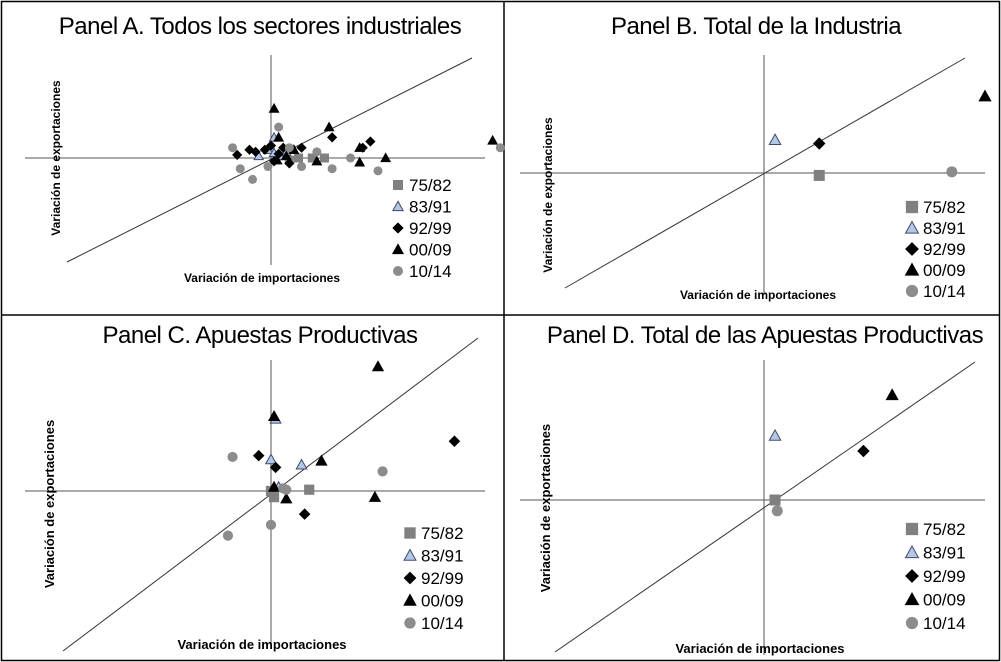 Image resolution: width=1001 pixels, height=662 pixels. I want to click on panel-title: Panel C. Apuestas Productivas, so click(260, 335).